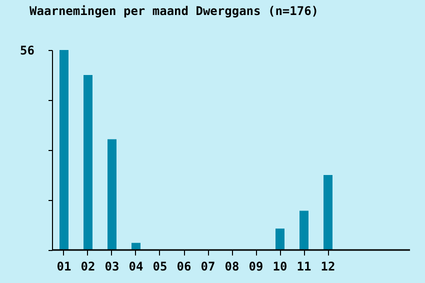 The width and height of the screenshot is (425, 283). I want to click on x-tick-label: 08, so click(232, 267).